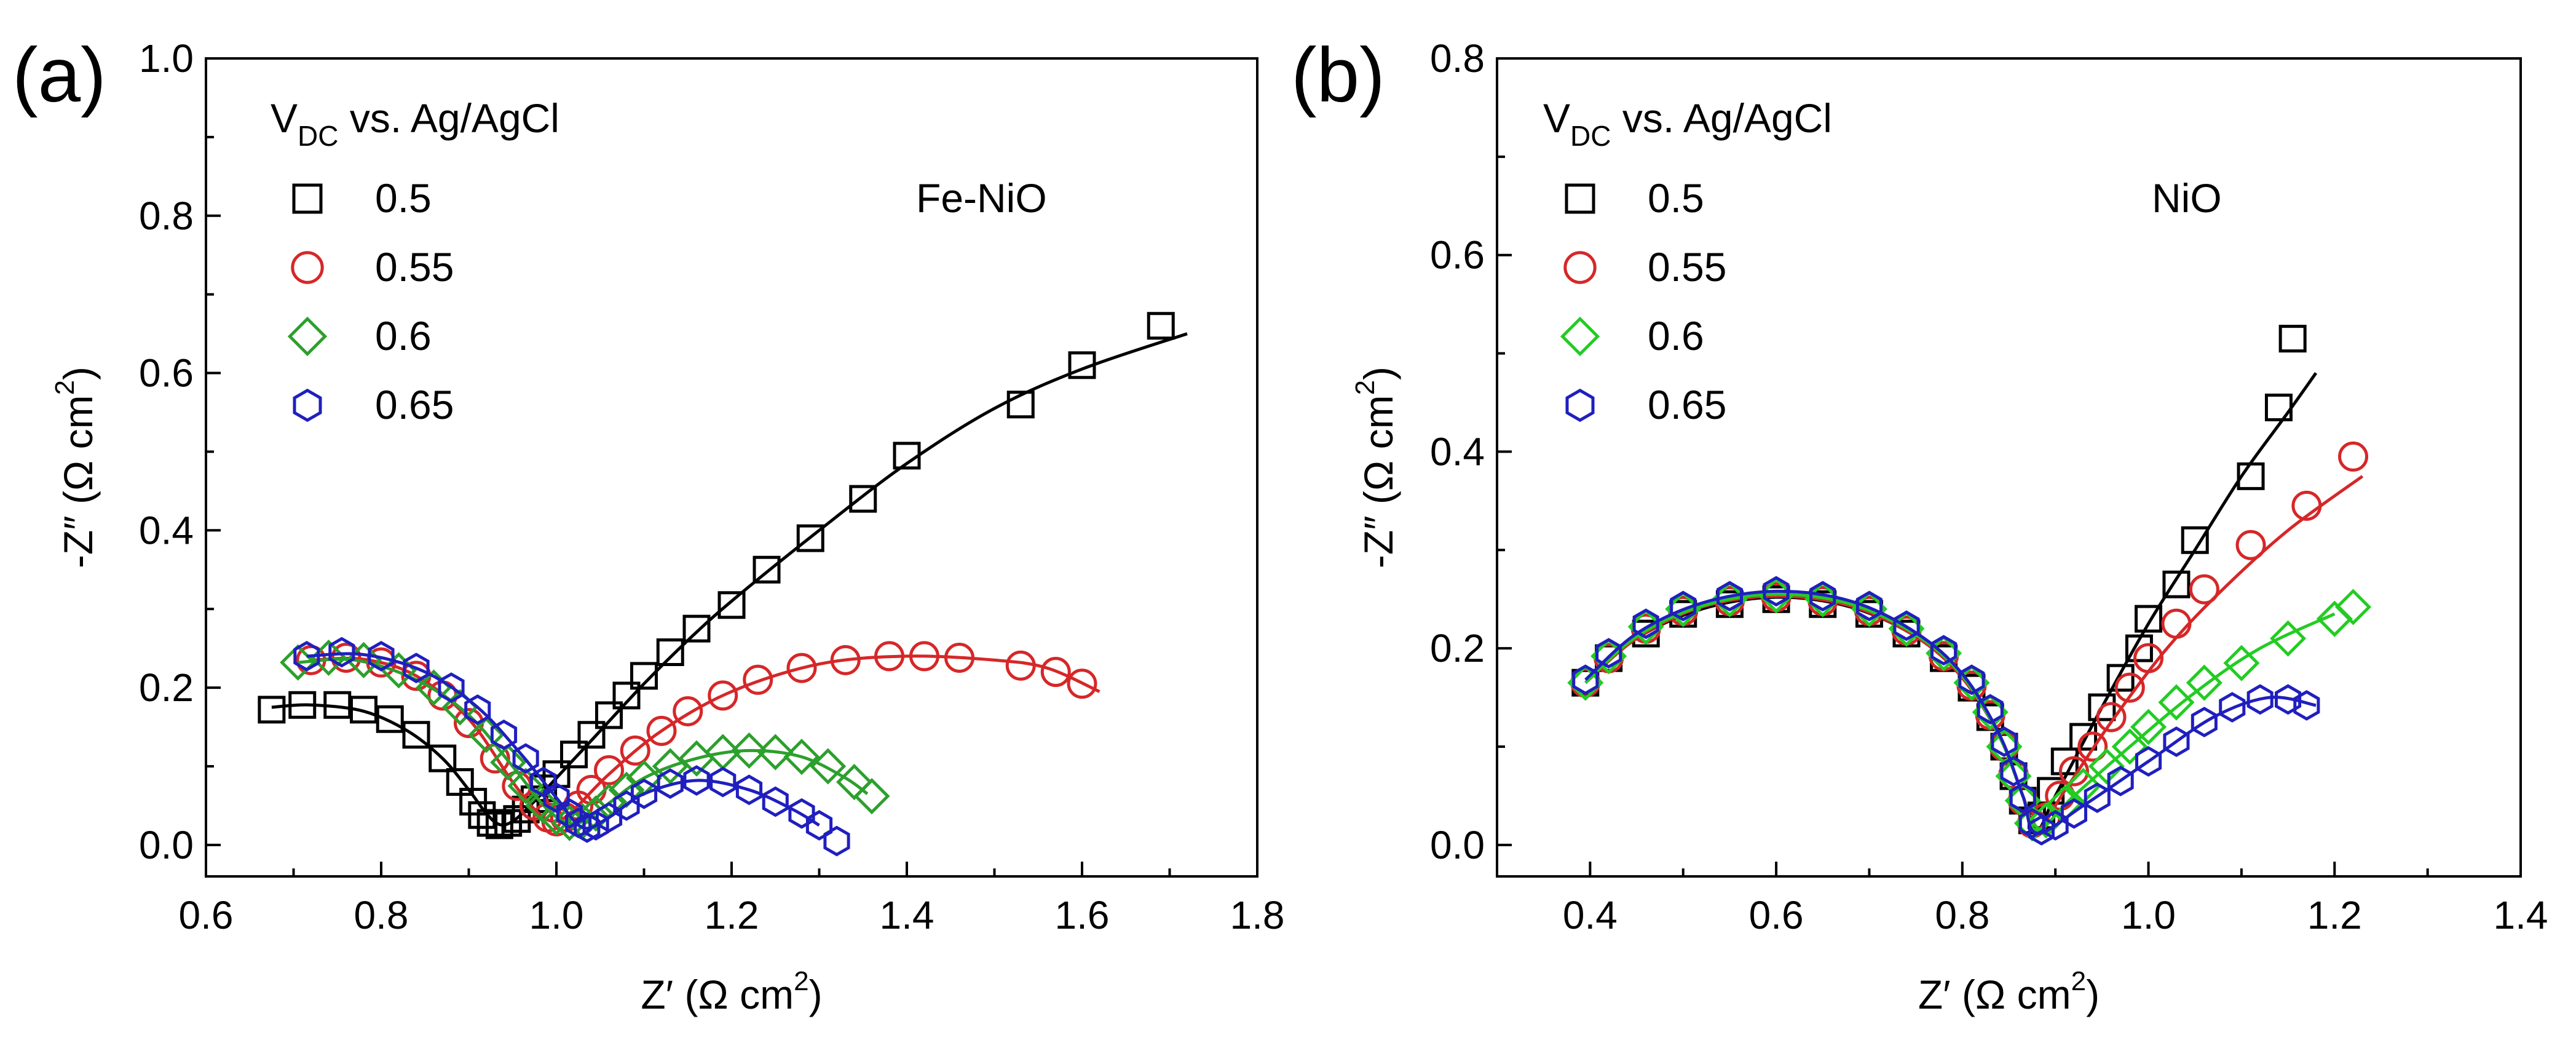  I want to click on y-tick-label: 0.0, so click(1457, 845).